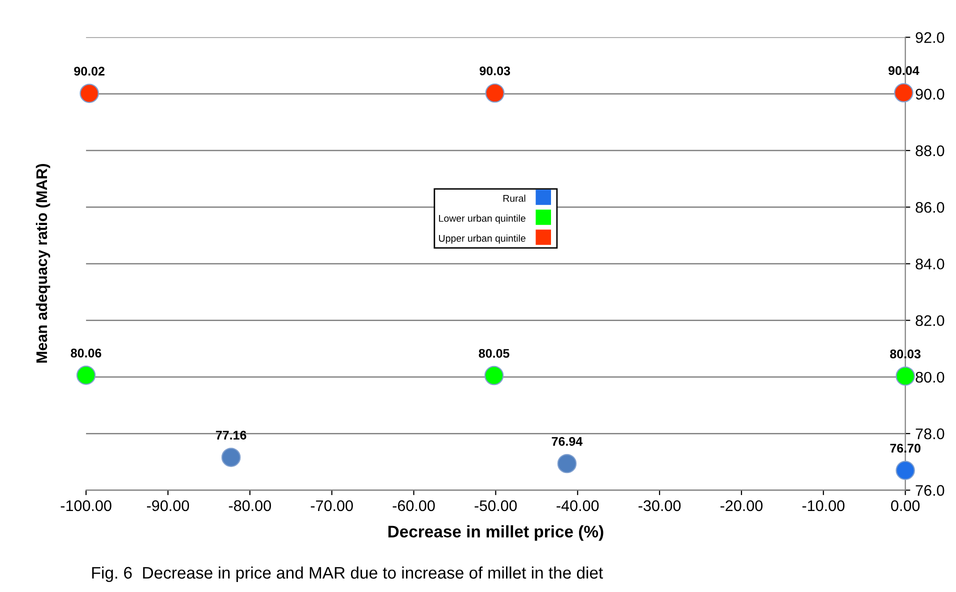 Image resolution: width=956 pixels, height=592 pixels. Describe the element at coordinates (930, 490) in the screenshot. I see `y-tick-label: 76.0` at that location.